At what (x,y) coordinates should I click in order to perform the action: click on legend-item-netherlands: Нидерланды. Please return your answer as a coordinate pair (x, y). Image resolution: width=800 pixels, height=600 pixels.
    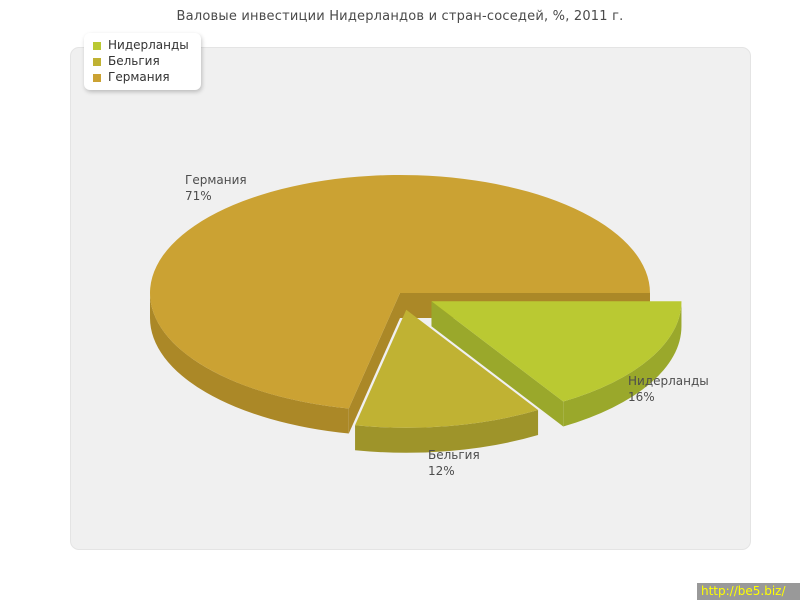
    Looking at the image, I should click on (141, 45).